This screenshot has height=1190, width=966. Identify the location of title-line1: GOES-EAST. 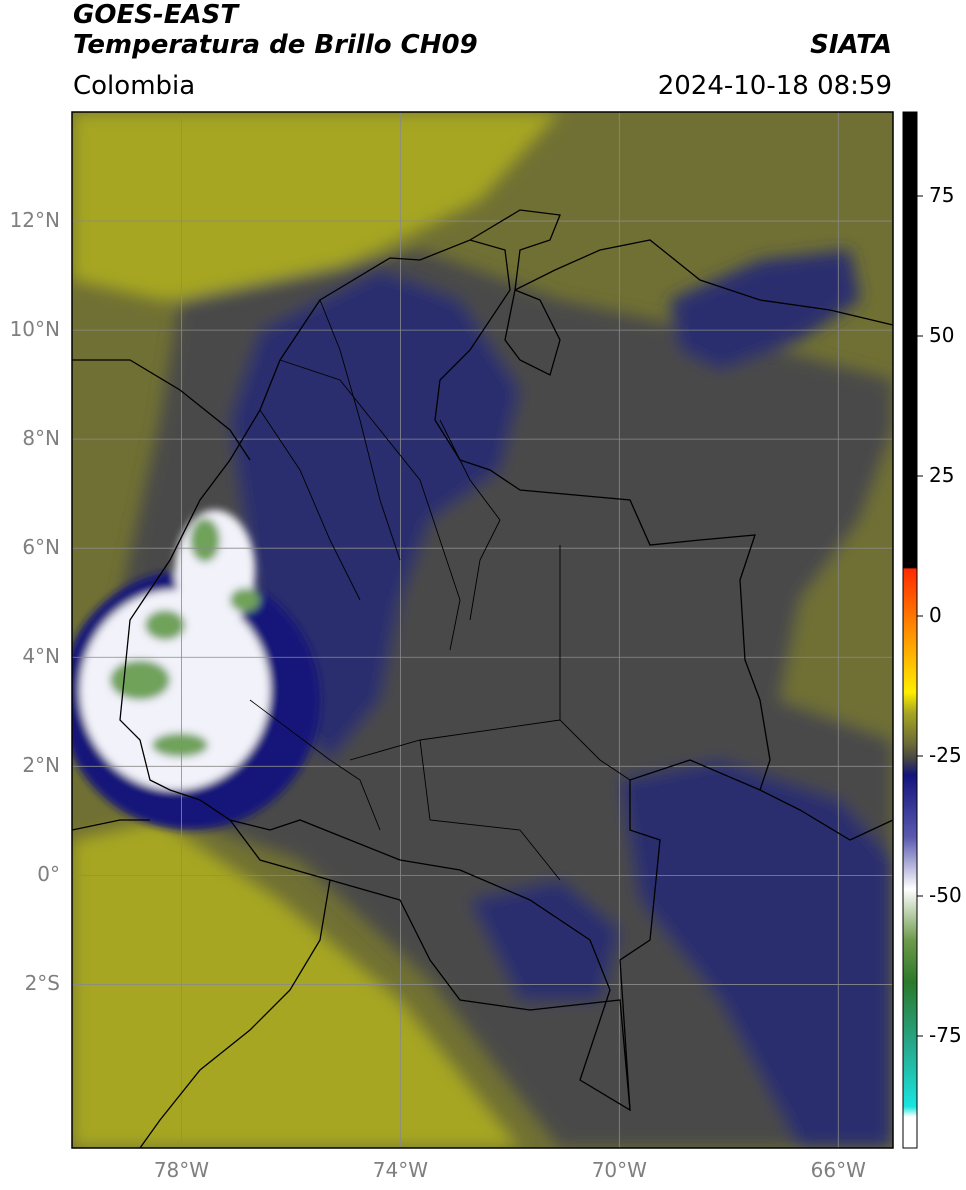
(156, 15).